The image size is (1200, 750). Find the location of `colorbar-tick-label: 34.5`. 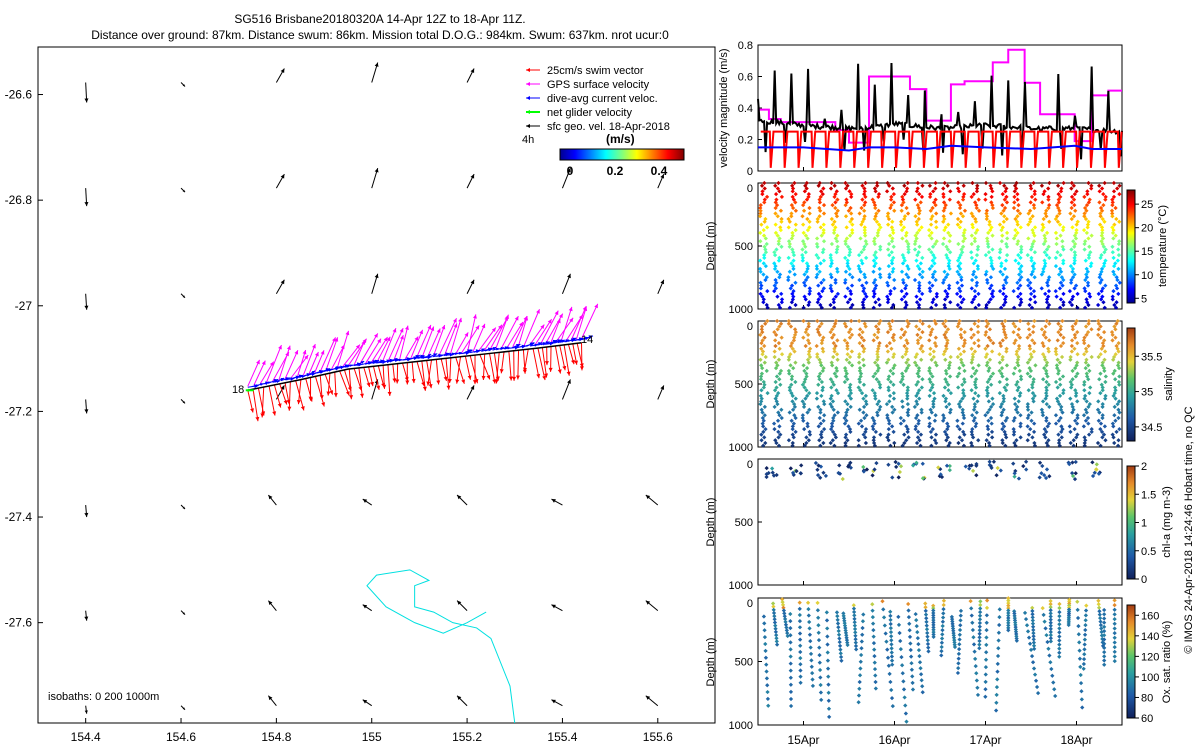

colorbar-tick-label: 34.5 is located at coordinates (1151, 428).